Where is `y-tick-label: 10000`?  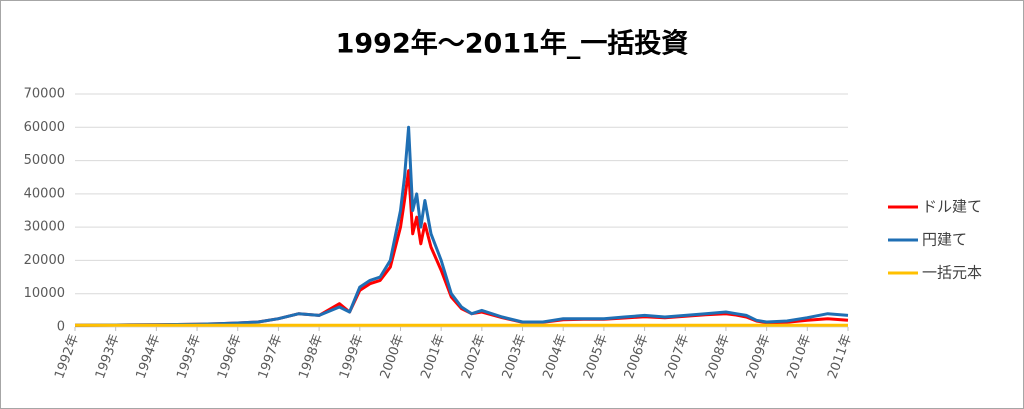 y-tick-label: 10000 is located at coordinates (44, 293).